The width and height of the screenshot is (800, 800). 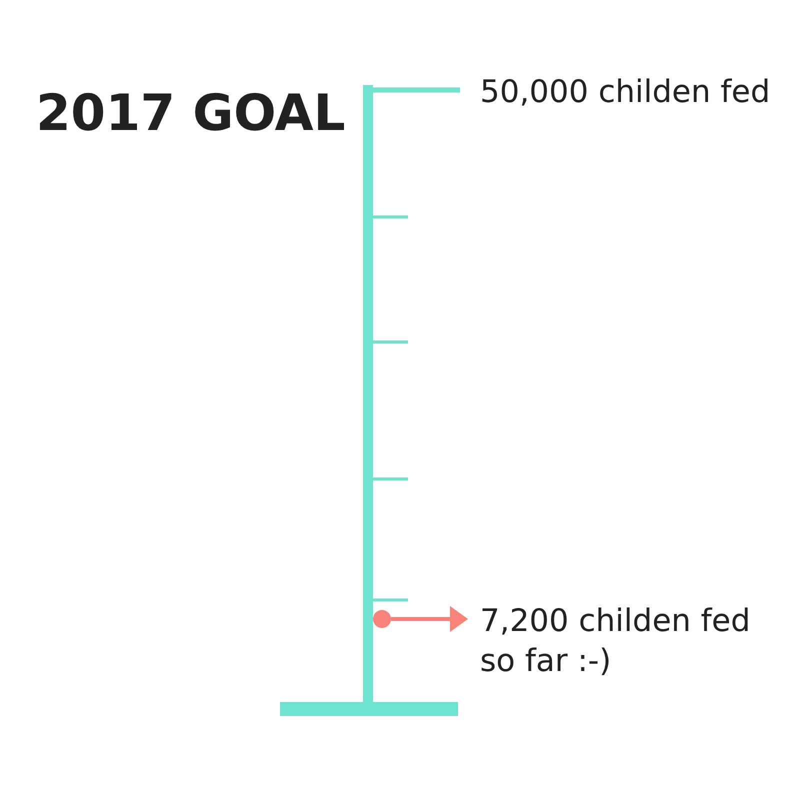 What do you see at coordinates (625, 92) in the screenshot?
I see `data-label: 50,000 childen fed` at bounding box center [625, 92].